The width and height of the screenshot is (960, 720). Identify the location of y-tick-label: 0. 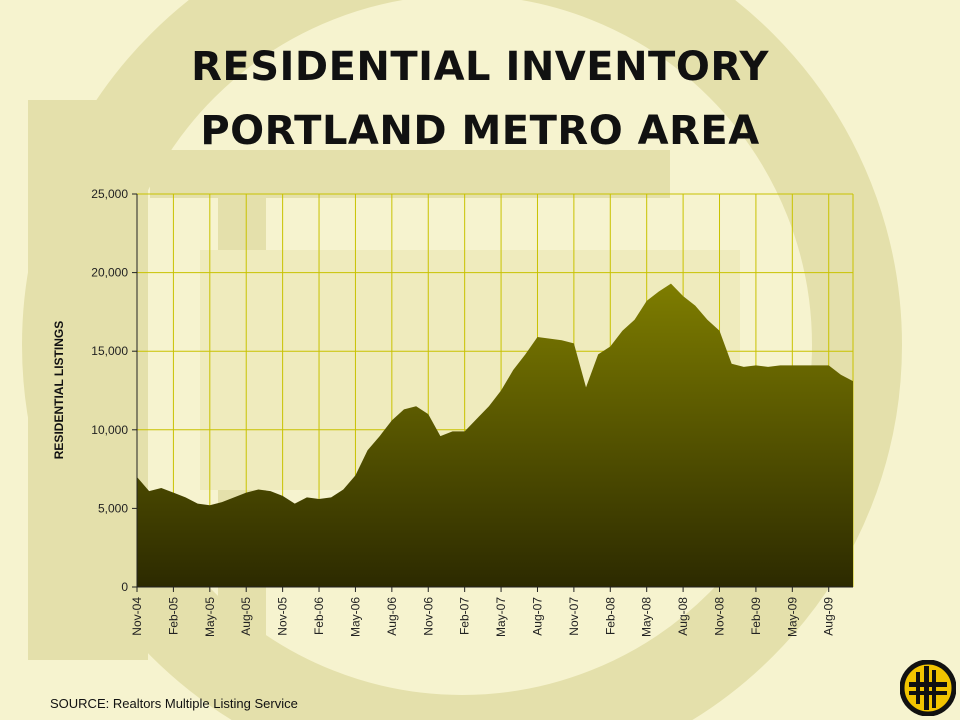
(124, 587).